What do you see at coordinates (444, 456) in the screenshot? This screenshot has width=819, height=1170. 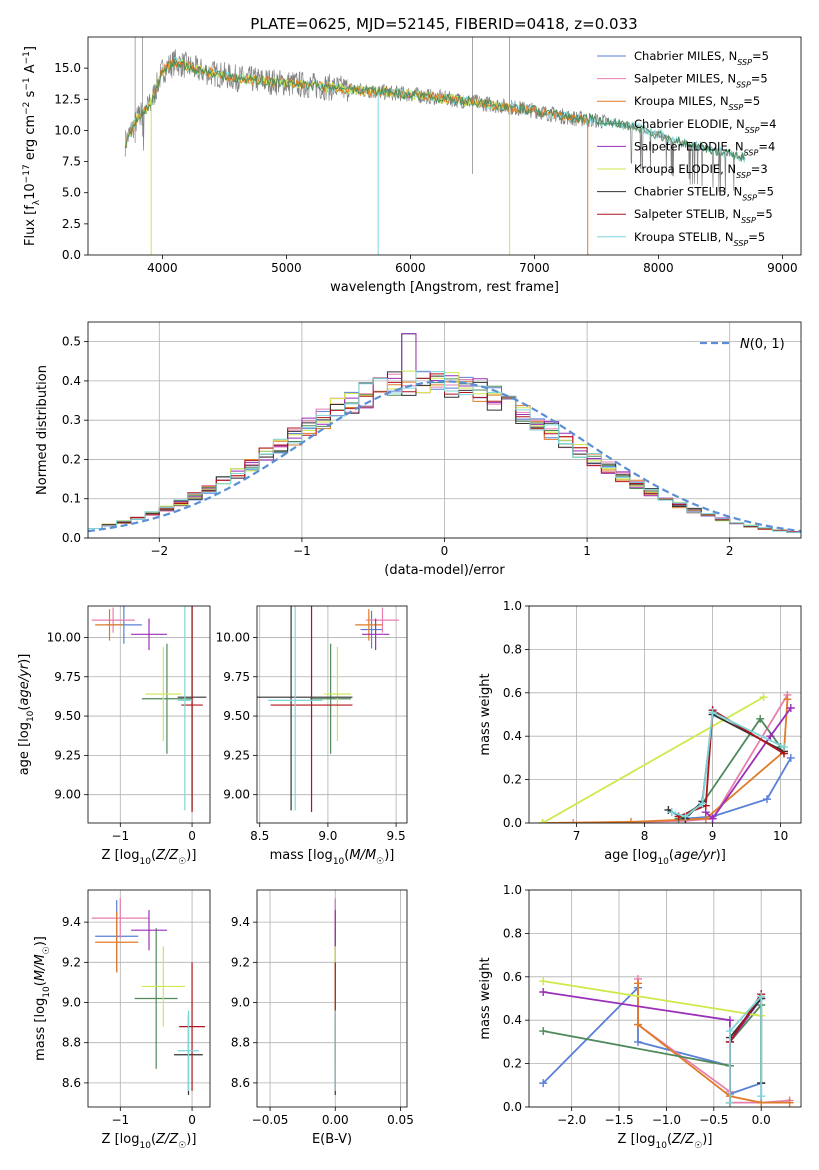 I see `normal-distribution-curve` at bounding box center [444, 456].